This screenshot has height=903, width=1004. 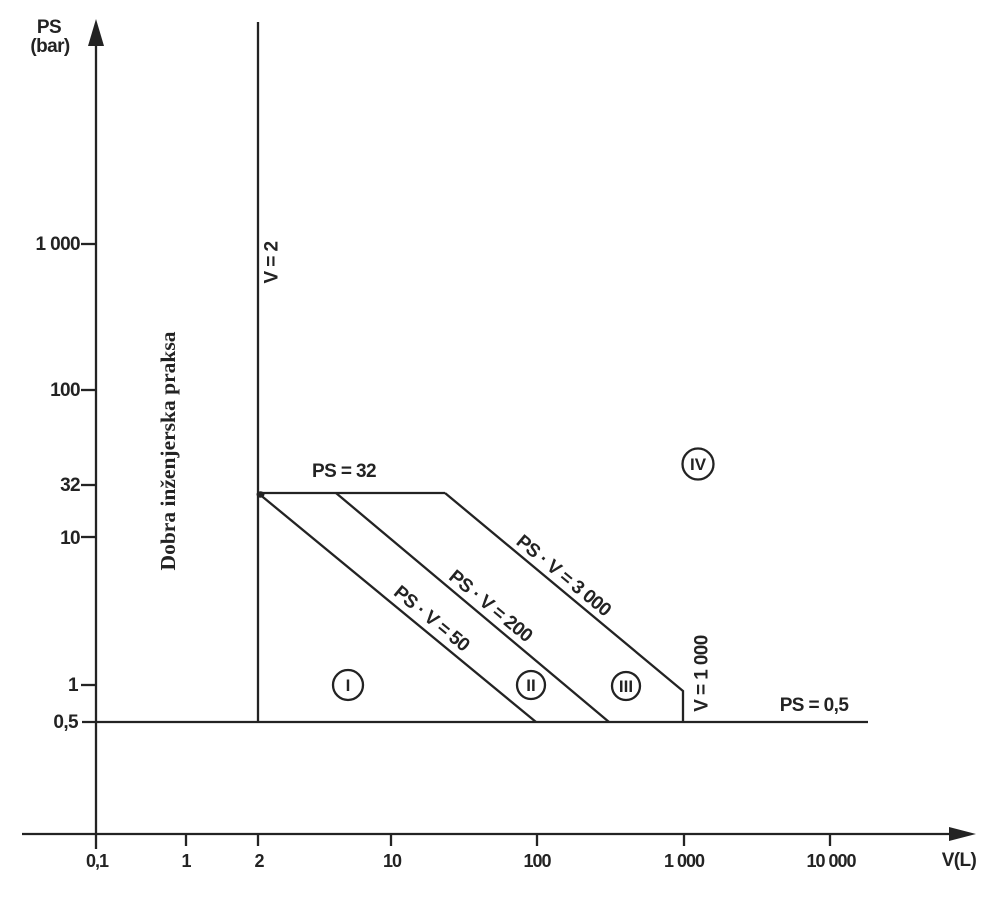 I want to click on svg-text: V = 1 000, so click(x=702, y=673).